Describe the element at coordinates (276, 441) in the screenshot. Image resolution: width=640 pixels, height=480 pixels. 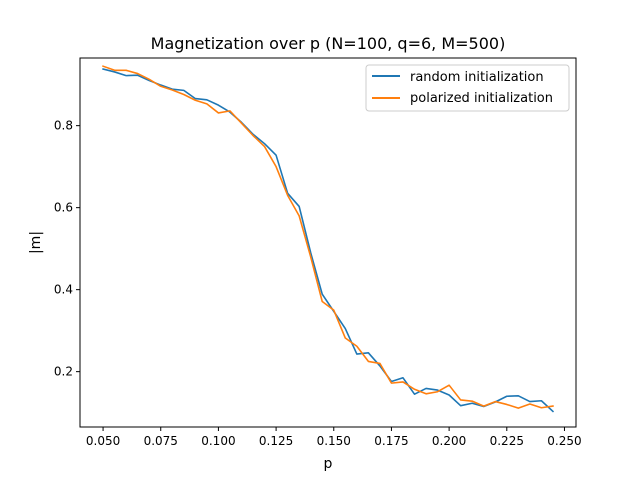
I see `x-tick-label: 0.125` at that location.